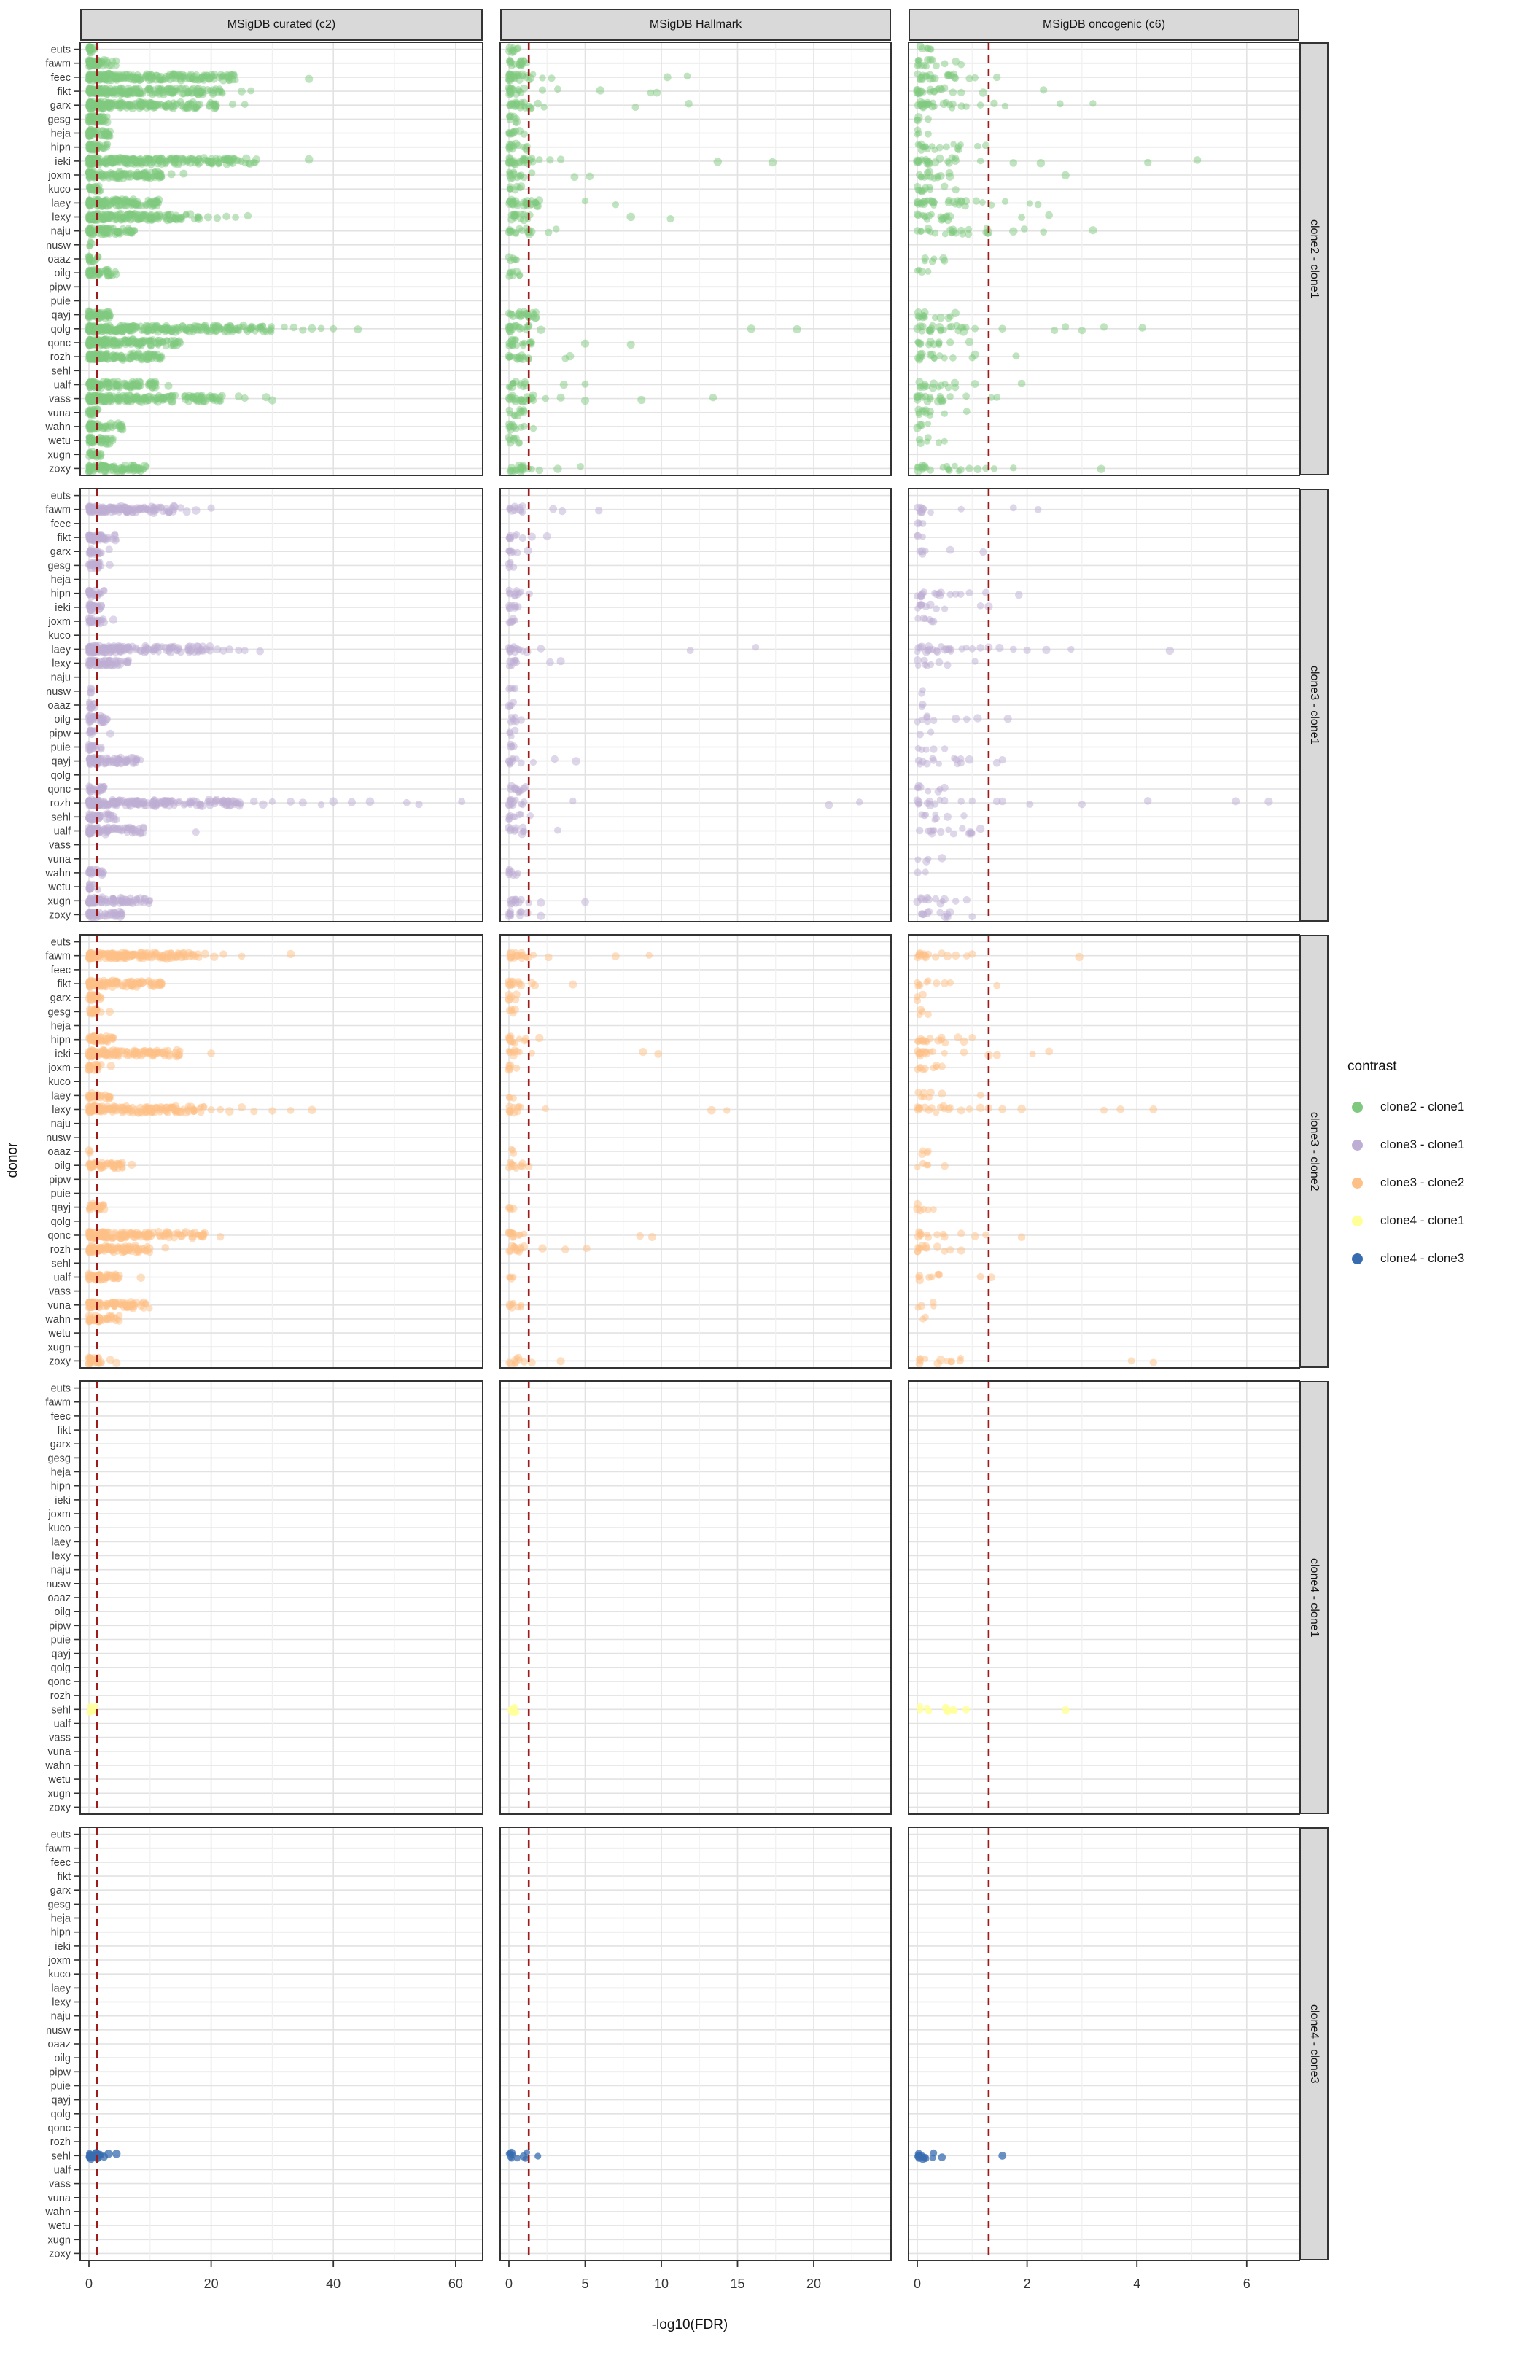 This screenshot has width=1540, height=2380. I want to click on data-points-r1-c0, so click(275, 712).